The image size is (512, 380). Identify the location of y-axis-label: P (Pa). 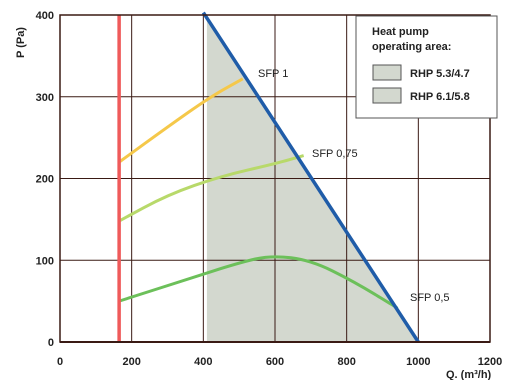
(21, 42).